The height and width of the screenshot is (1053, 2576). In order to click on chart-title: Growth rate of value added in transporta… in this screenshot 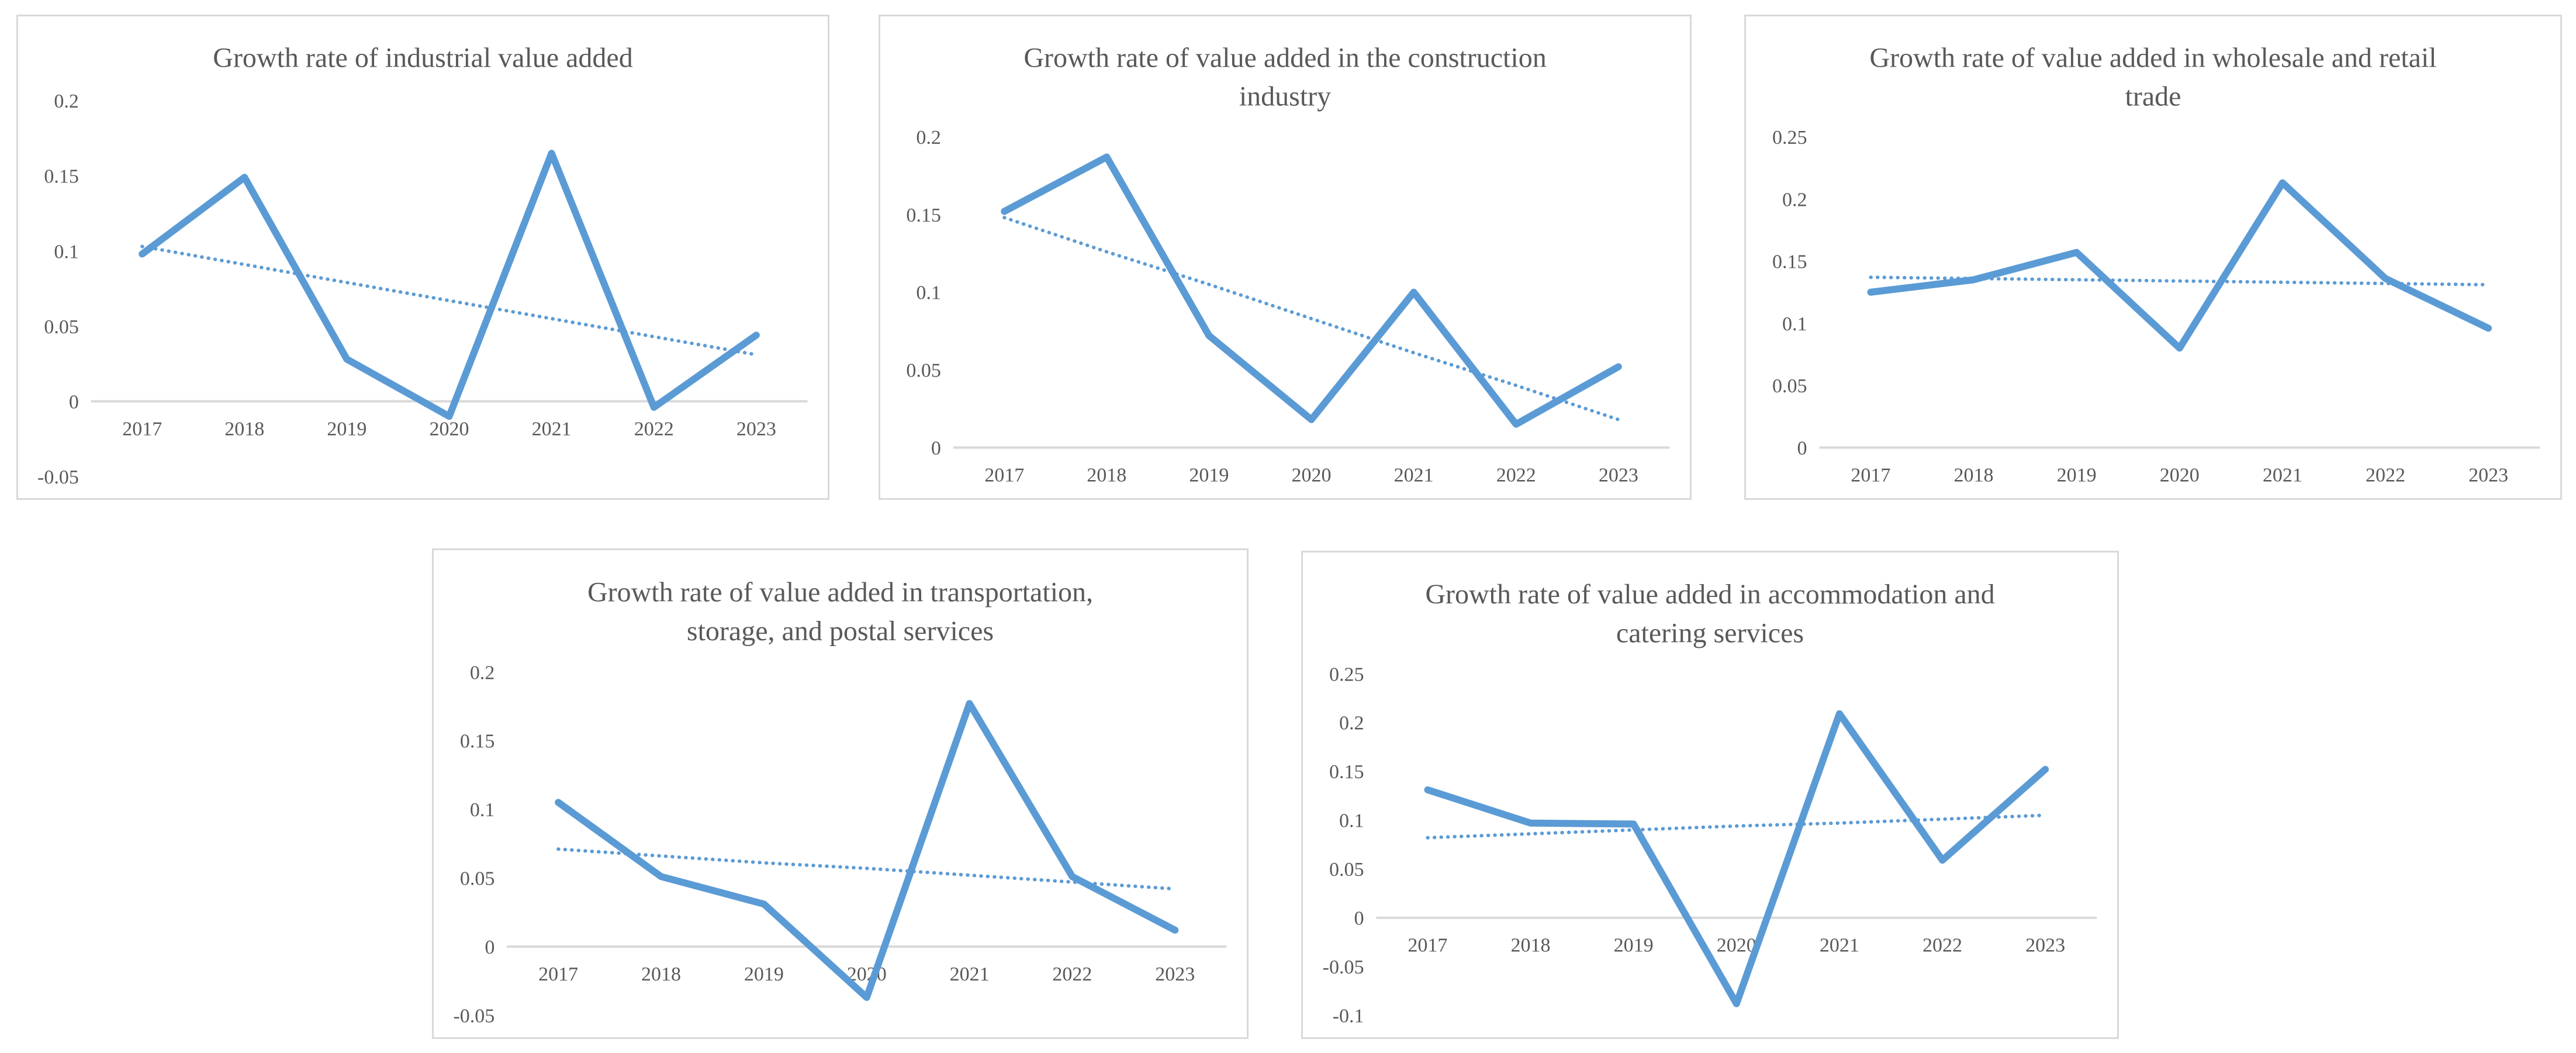, I will do `click(840, 591)`.